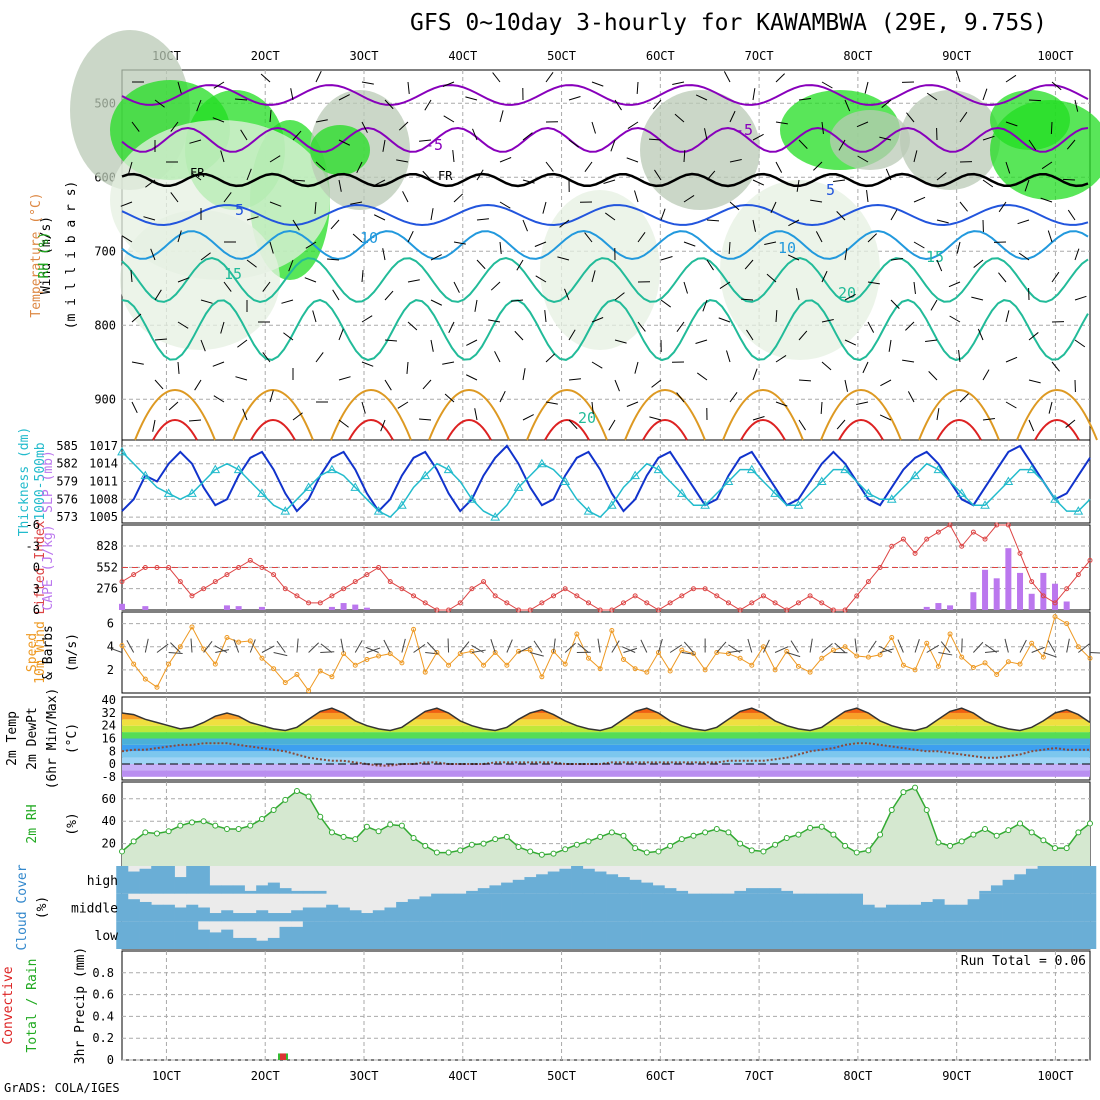  Describe the element at coordinates (605, 215) in the screenshot. I see `temp-contour` at that location.